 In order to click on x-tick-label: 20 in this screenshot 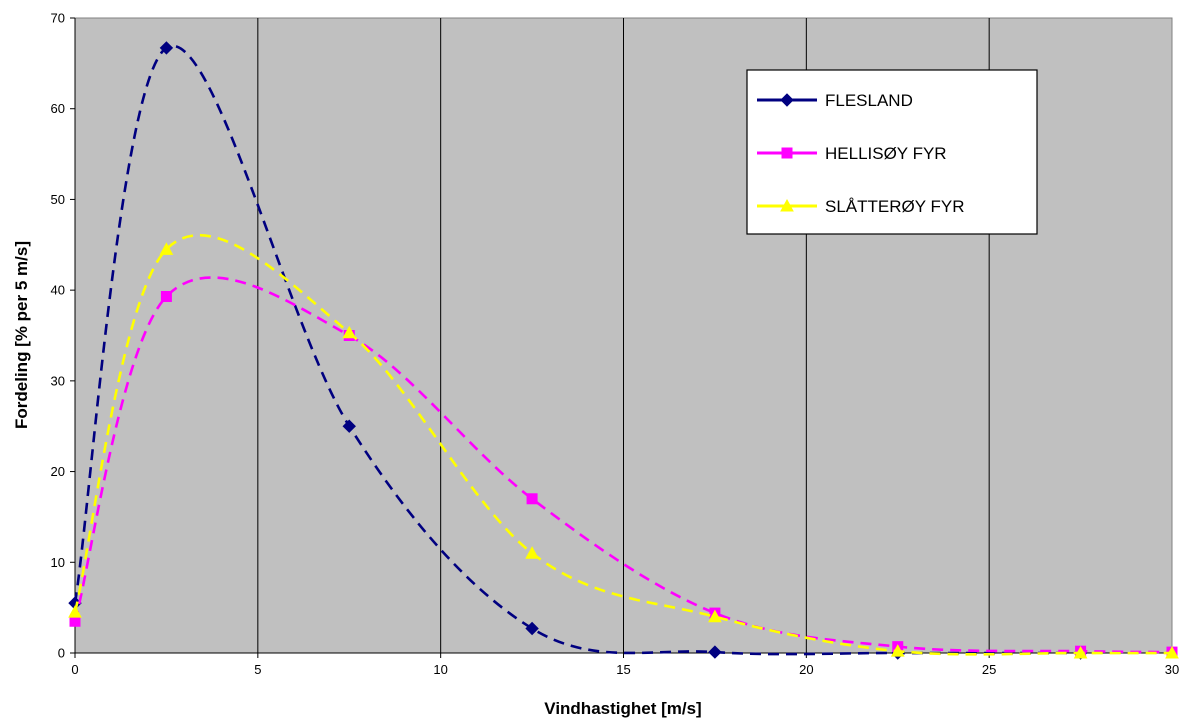, I will do `click(806, 669)`.